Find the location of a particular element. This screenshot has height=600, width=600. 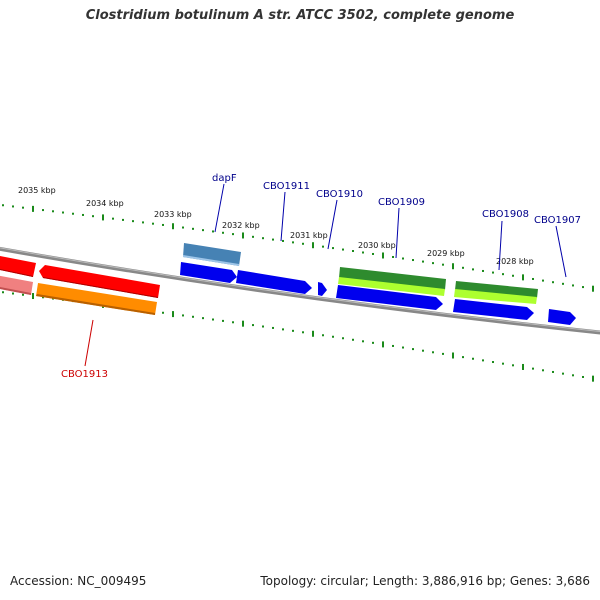

gene-label-cbo1913: CBO1913 is located at coordinates (84, 374).